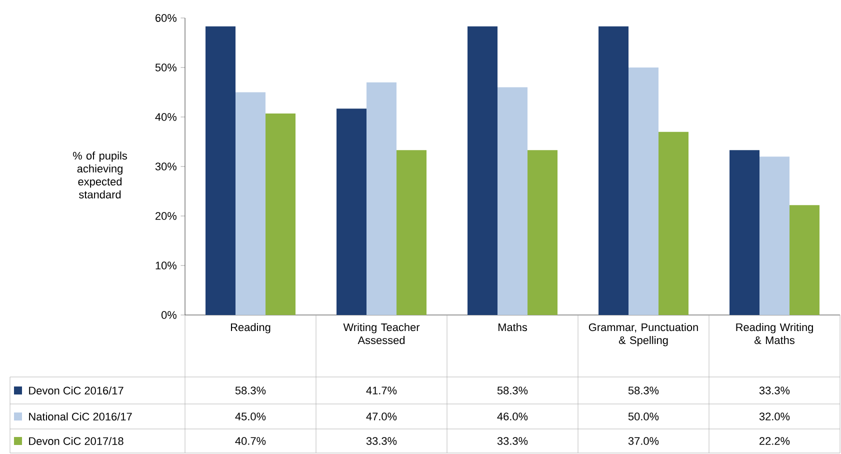 Image resolution: width=841 pixels, height=454 pixels. Describe the element at coordinates (80, 416) in the screenshot. I see `legend-label: National CiC 2016/17` at that location.